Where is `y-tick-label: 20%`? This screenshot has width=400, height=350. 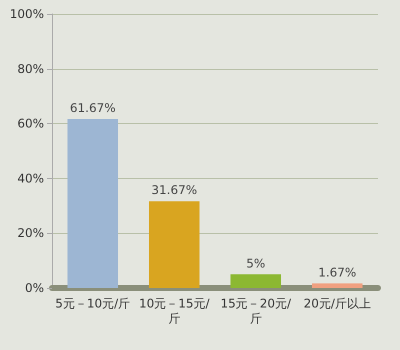
y-tick-label: 20% is located at coordinates (30, 233).